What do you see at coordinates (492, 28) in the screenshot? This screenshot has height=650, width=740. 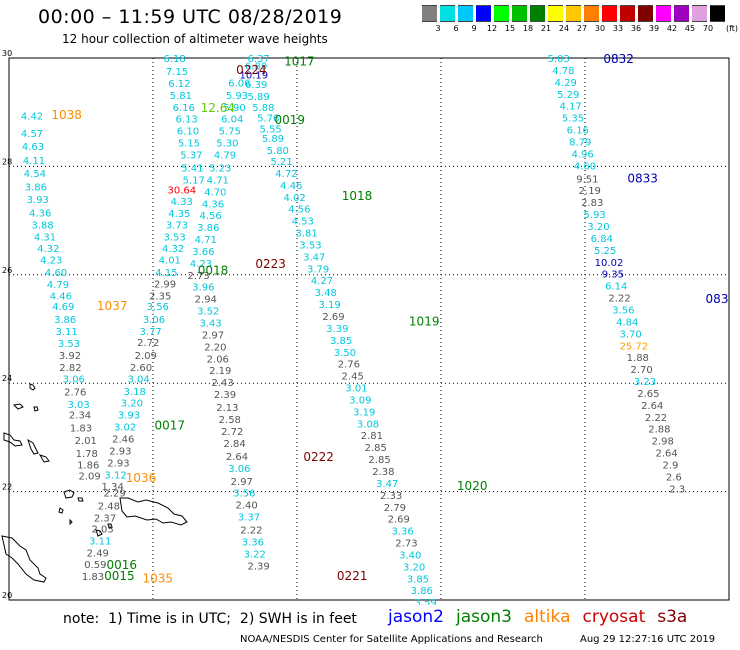 I see `scale-label: 12` at bounding box center [492, 28].